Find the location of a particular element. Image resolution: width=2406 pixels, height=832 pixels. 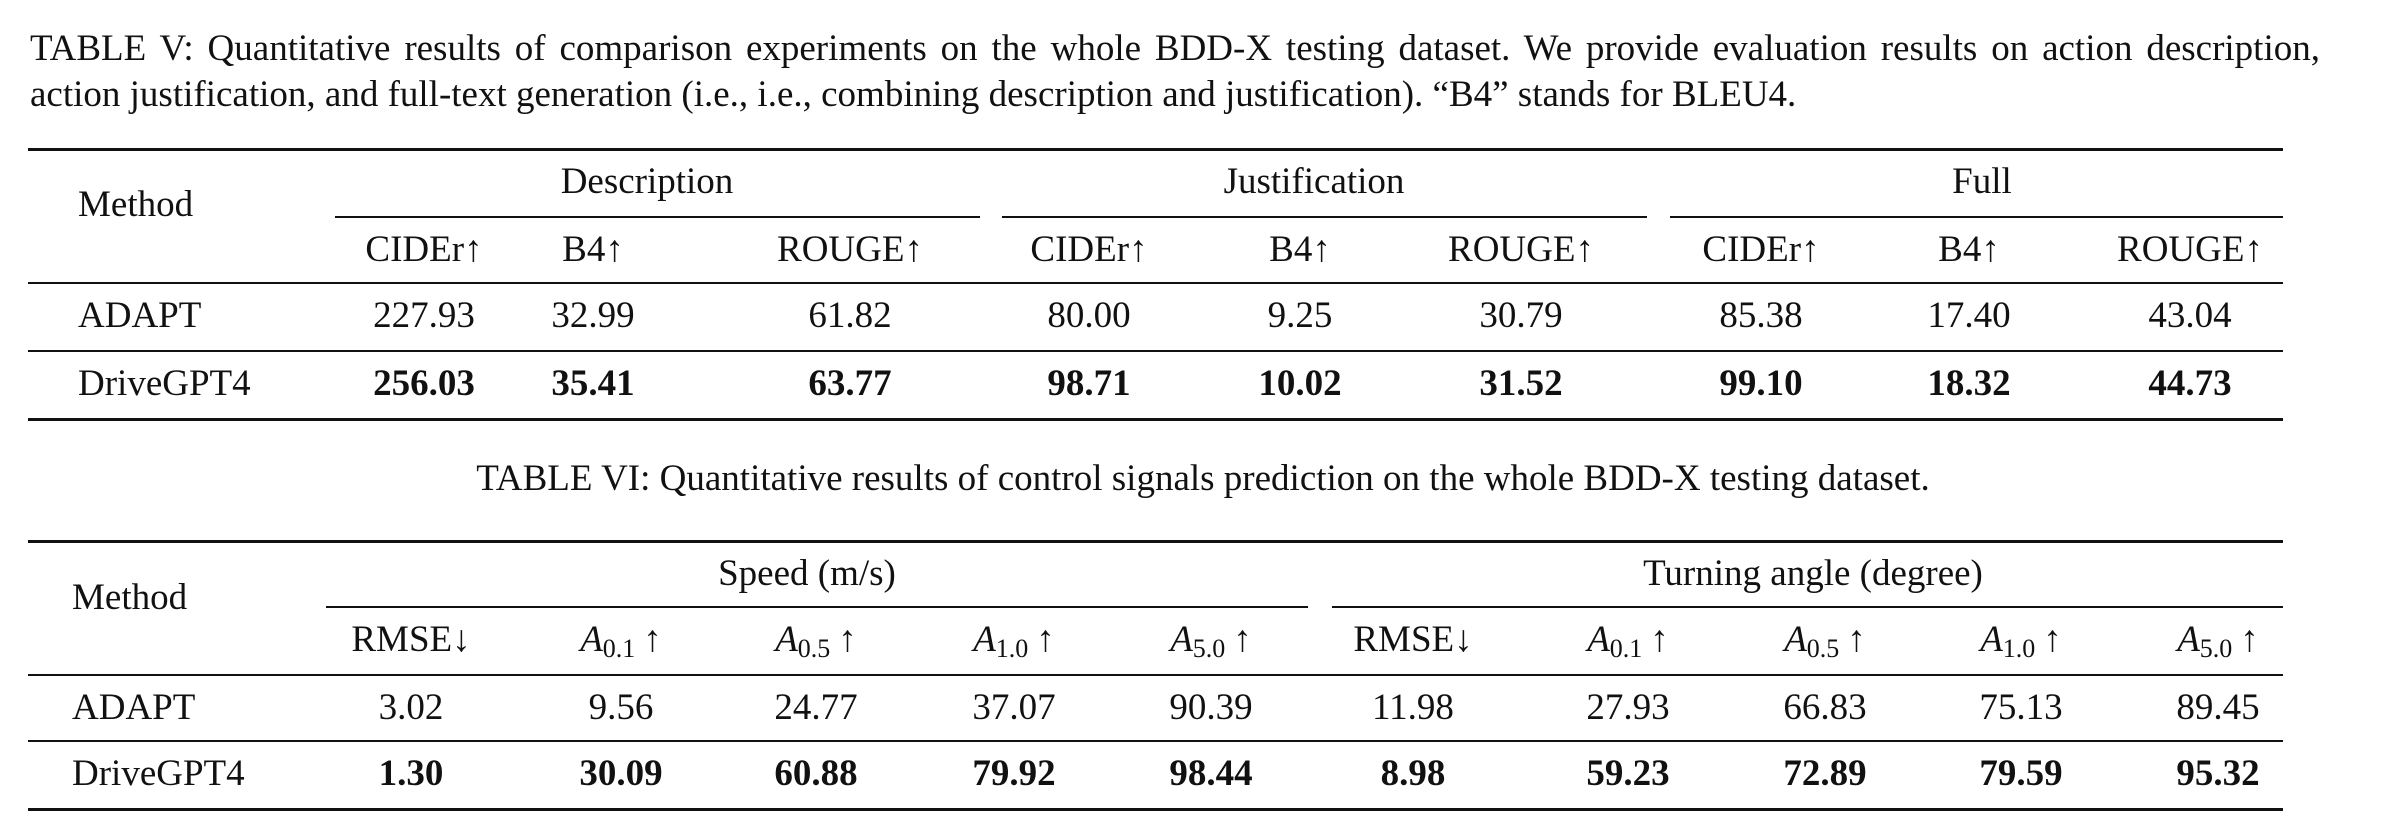

table6-value-cell: 89.45 is located at coordinates (2218, 707).